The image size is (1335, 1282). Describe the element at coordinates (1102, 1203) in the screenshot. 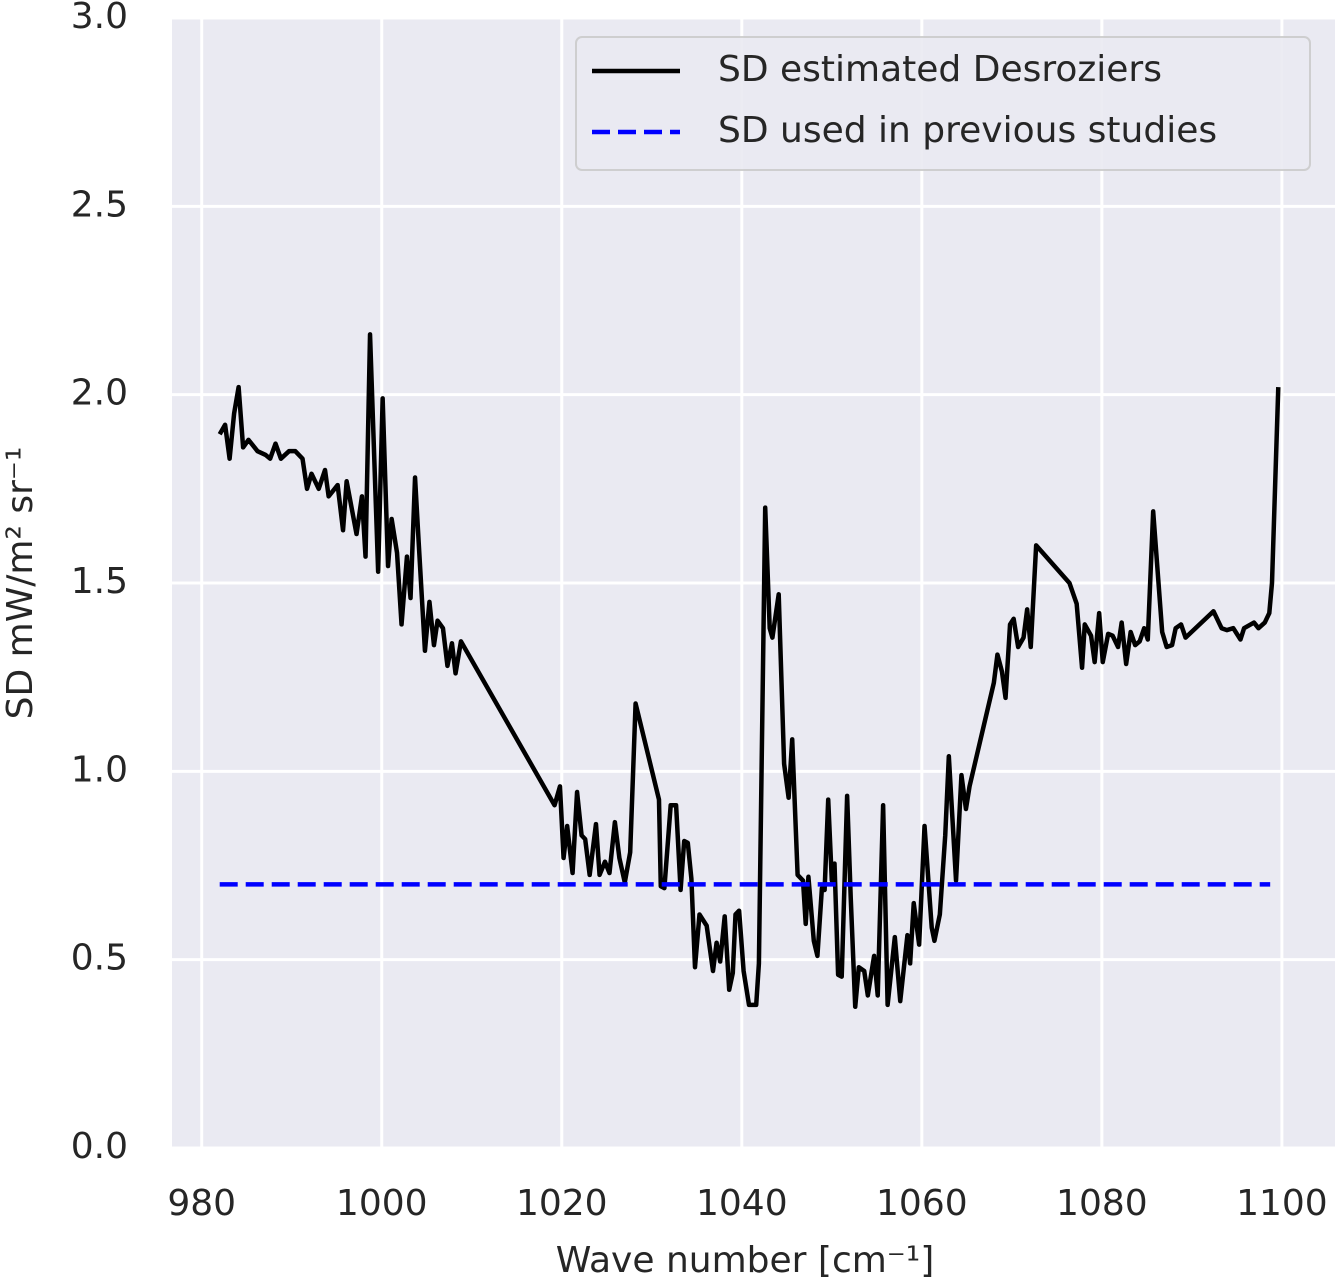

I see `x-tick-label: 1080` at that location.